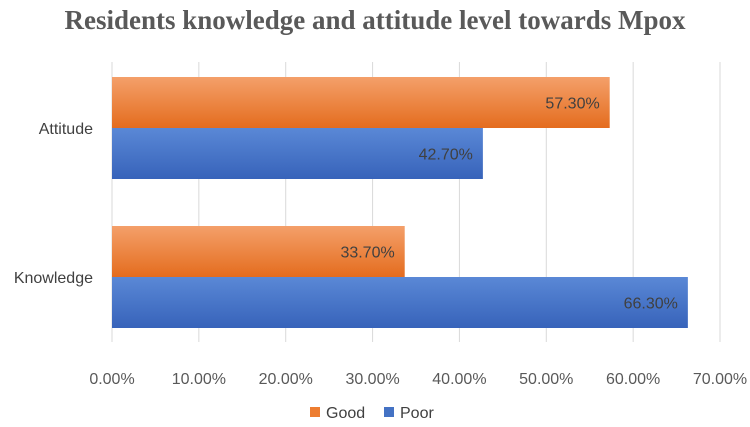 This screenshot has height=427, width=750. I want to click on x-tick-label: 50.00%, so click(546, 379).